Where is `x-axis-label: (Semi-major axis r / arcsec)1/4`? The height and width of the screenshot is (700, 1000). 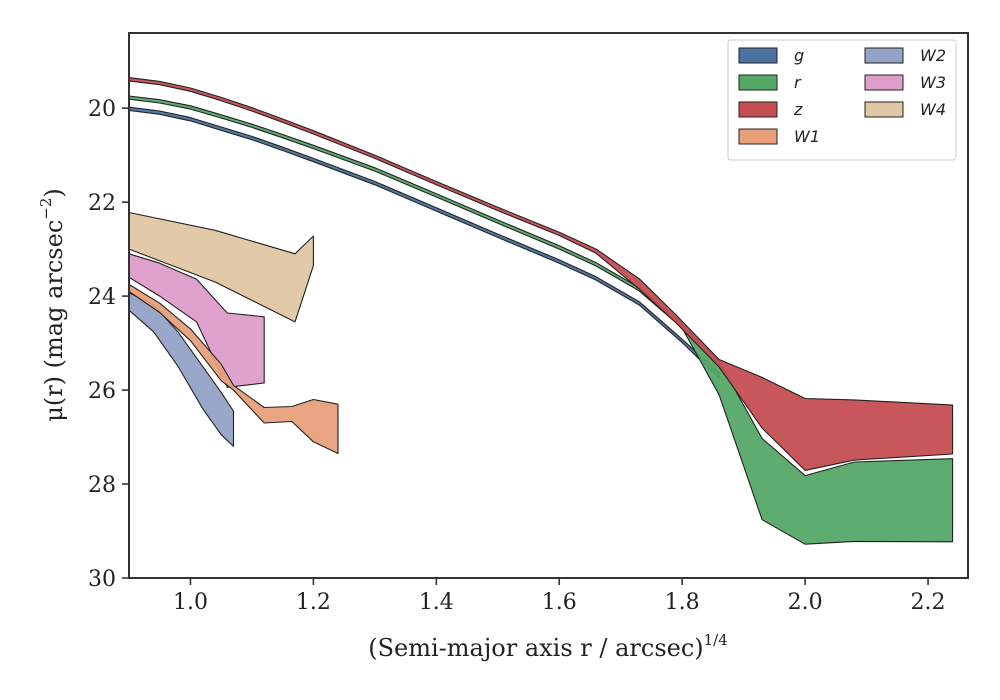
x-axis-label: (Semi-major axis r / arcsec)1/4 is located at coordinates (548, 646).